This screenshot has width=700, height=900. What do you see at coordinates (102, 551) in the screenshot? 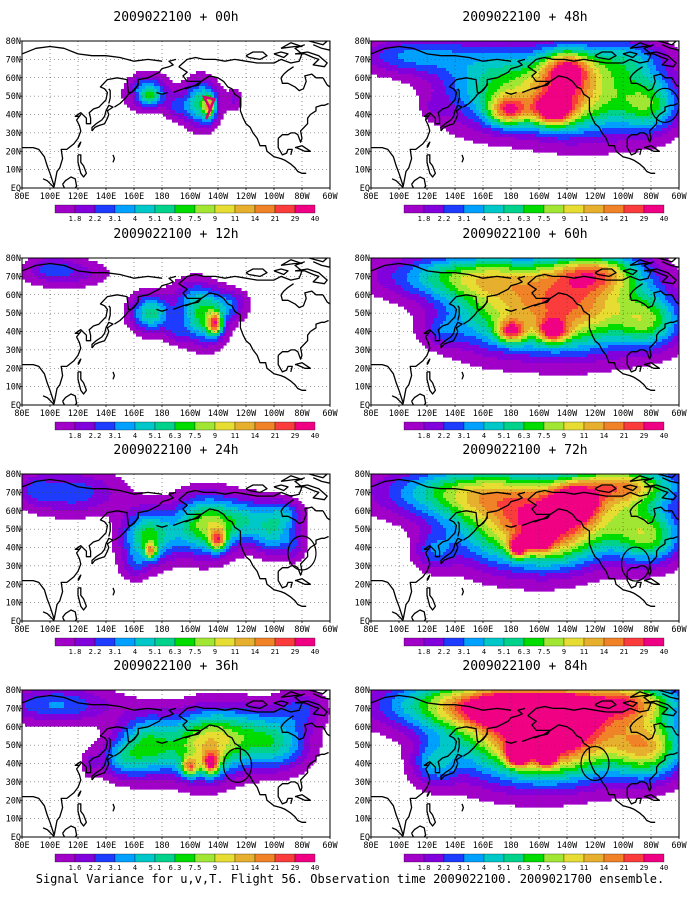
I see `coastline` at bounding box center [102, 551].